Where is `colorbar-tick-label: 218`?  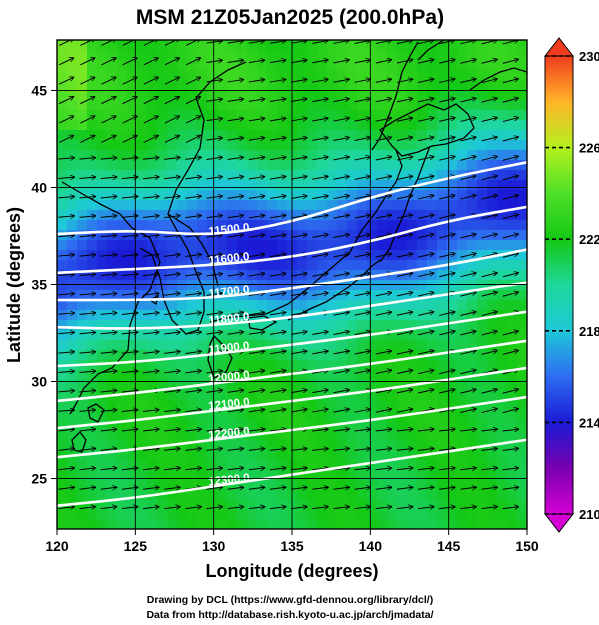 colorbar-tick-label: 218 is located at coordinates (589, 331).